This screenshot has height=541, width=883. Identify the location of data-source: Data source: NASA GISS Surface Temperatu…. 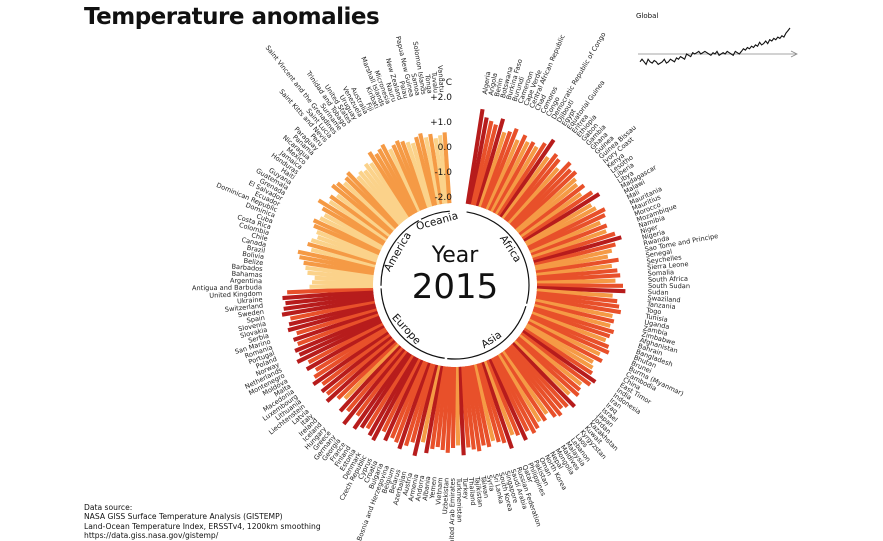
(202, 521).